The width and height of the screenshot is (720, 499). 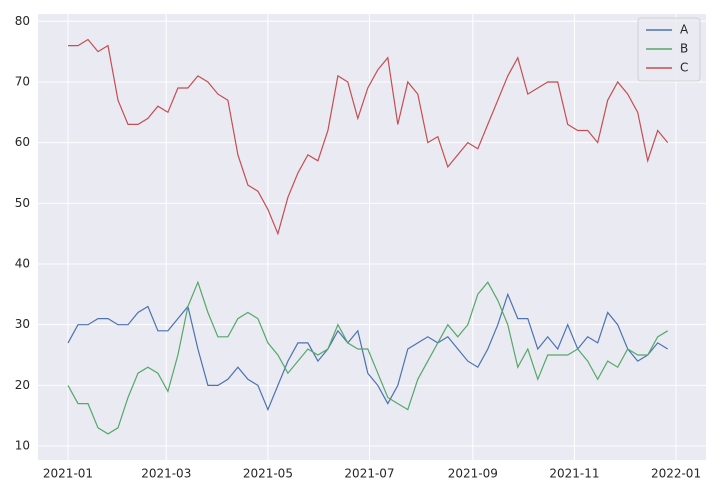 What do you see at coordinates (684, 68) in the screenshot?
I see `legend-label: C` at bounding box center [684, 68].